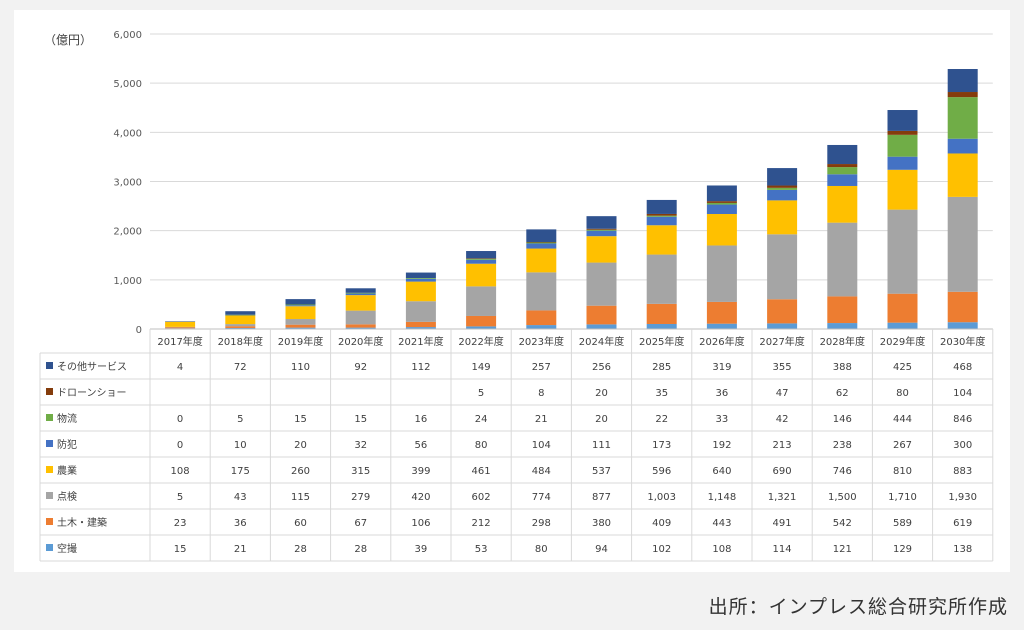  I want to click on data-label: 16, so click(421, 419).